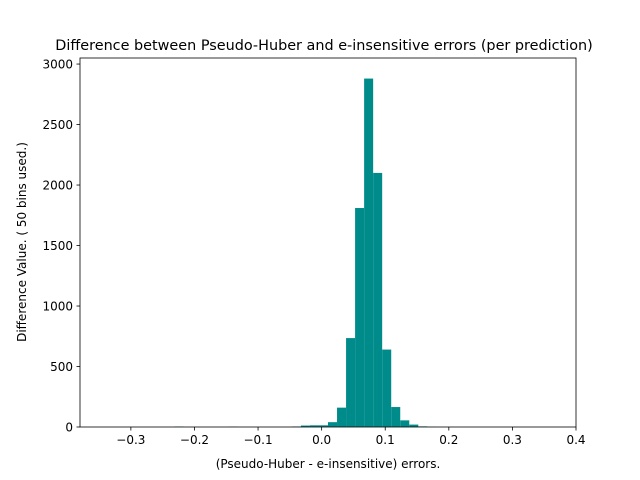 This screenshot has height=480, width=640. I want to click on x-tick-label: −0.3, so click(130, 440).